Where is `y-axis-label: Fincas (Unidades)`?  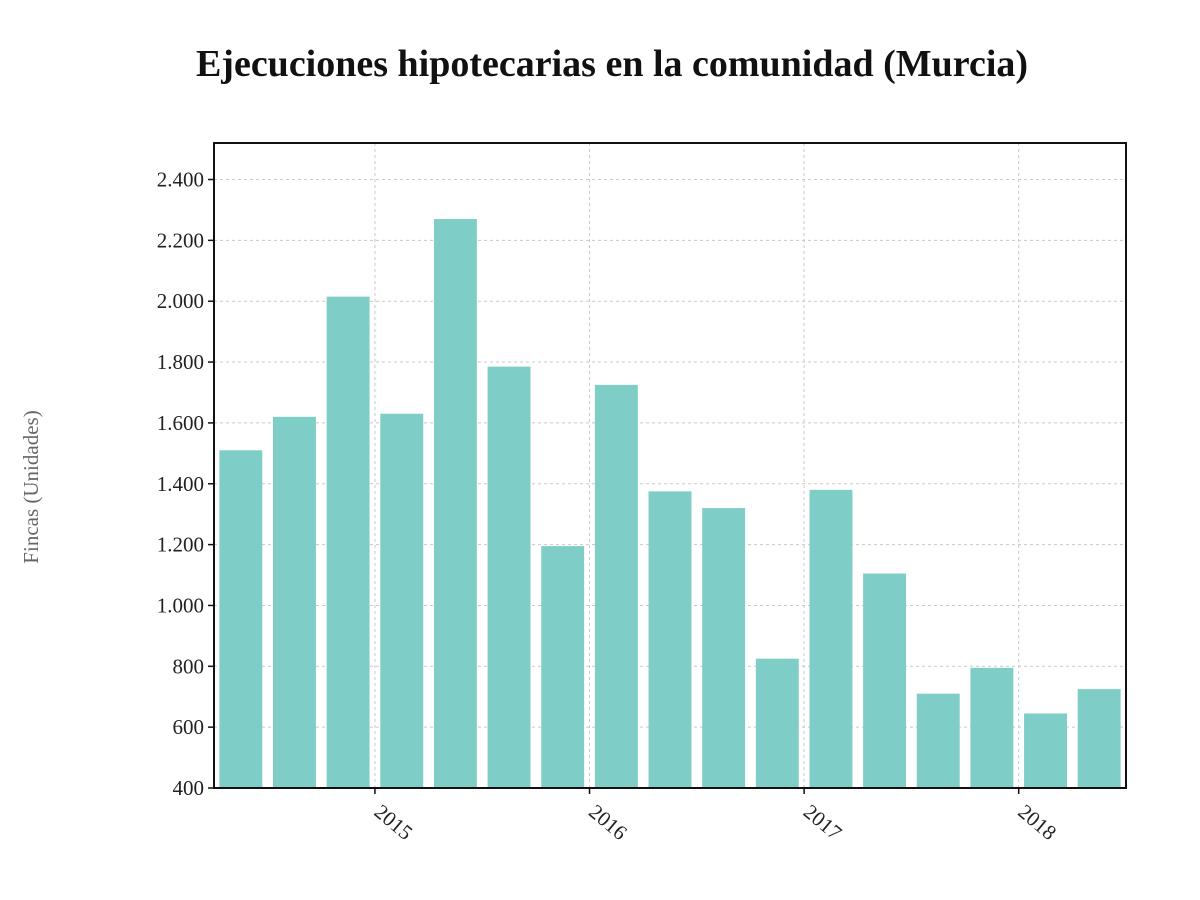 y-axis-label: Fincas (Unidades) is located at coordinates (31, 486).